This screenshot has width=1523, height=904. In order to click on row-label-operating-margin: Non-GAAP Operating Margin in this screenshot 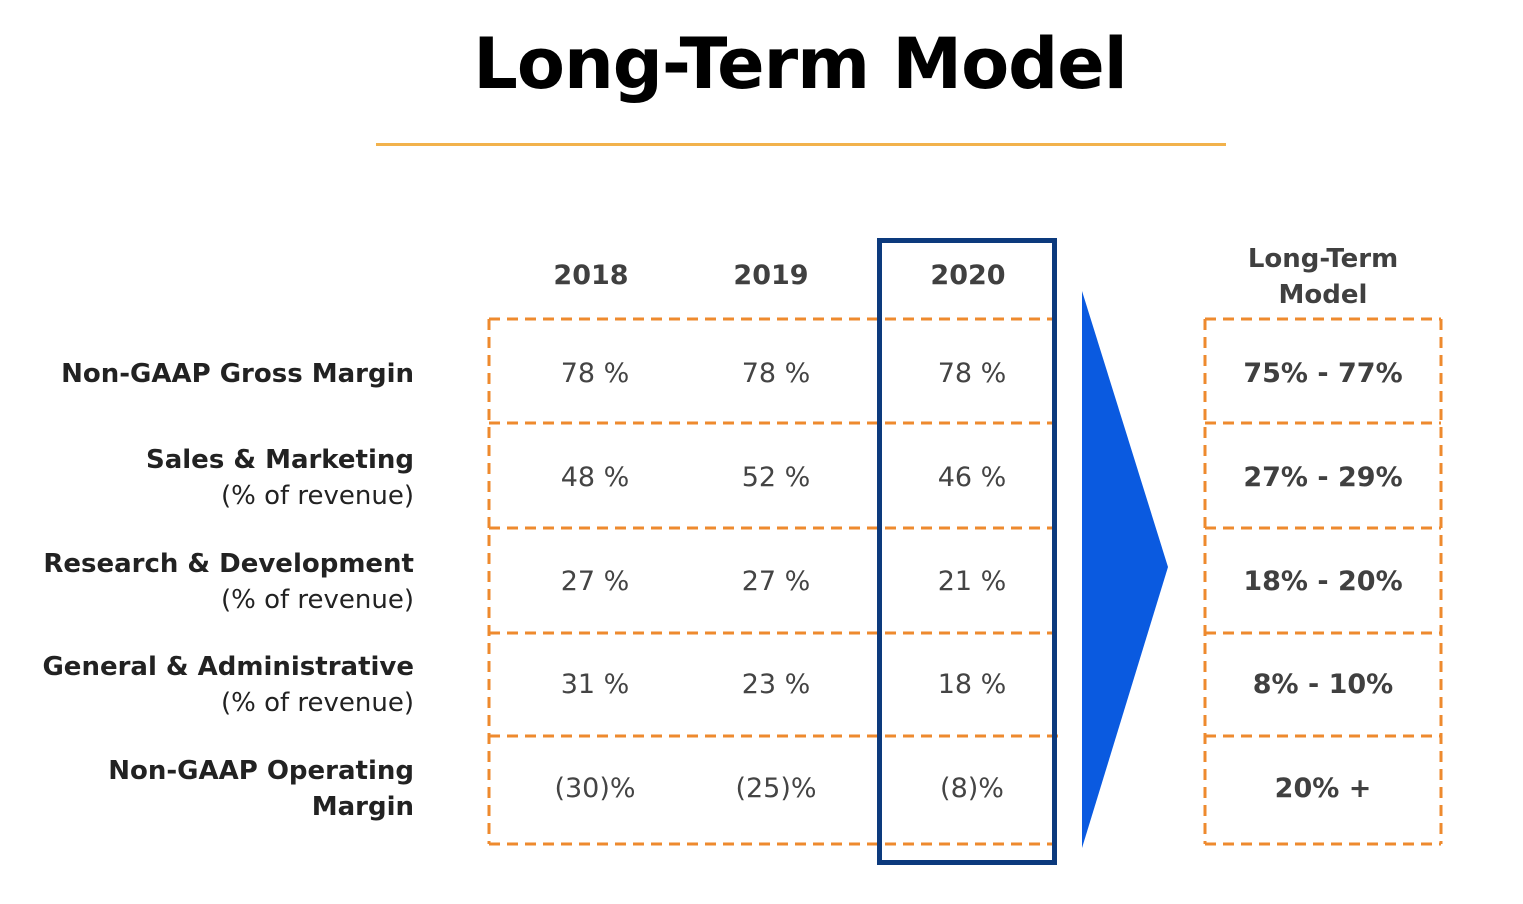, I will do `click(217, 789)`.